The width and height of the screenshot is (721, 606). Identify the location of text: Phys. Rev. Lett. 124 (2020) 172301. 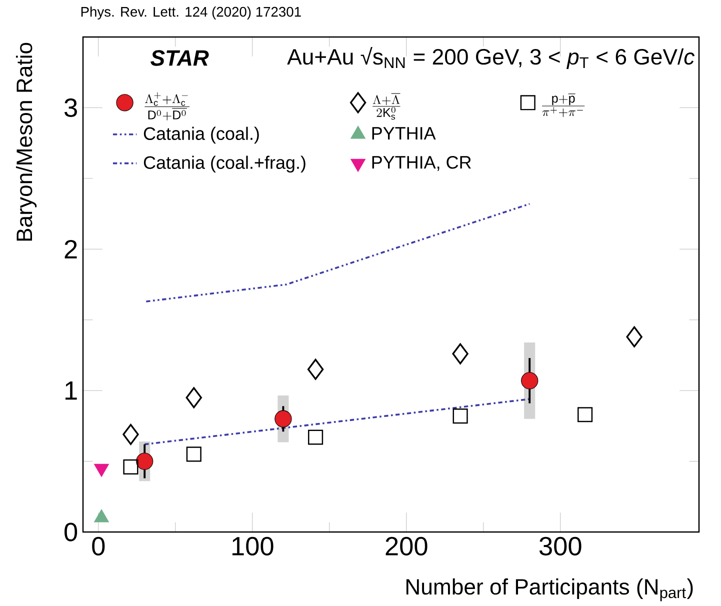
(191, 13).